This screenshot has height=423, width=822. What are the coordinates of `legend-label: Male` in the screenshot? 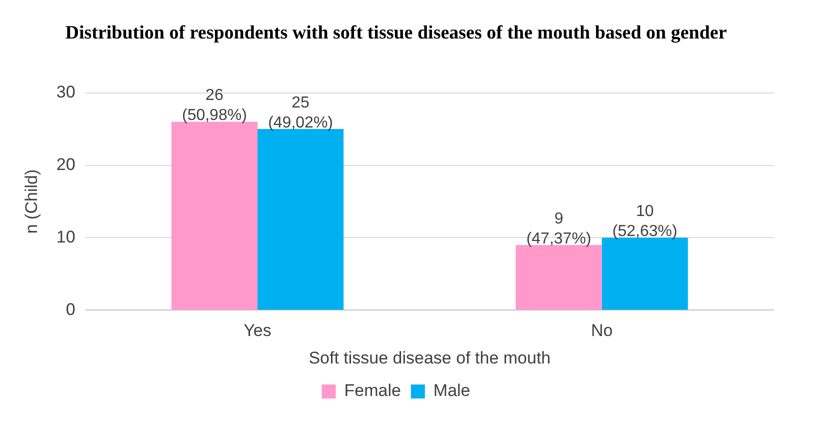 It's located at (451, 390).